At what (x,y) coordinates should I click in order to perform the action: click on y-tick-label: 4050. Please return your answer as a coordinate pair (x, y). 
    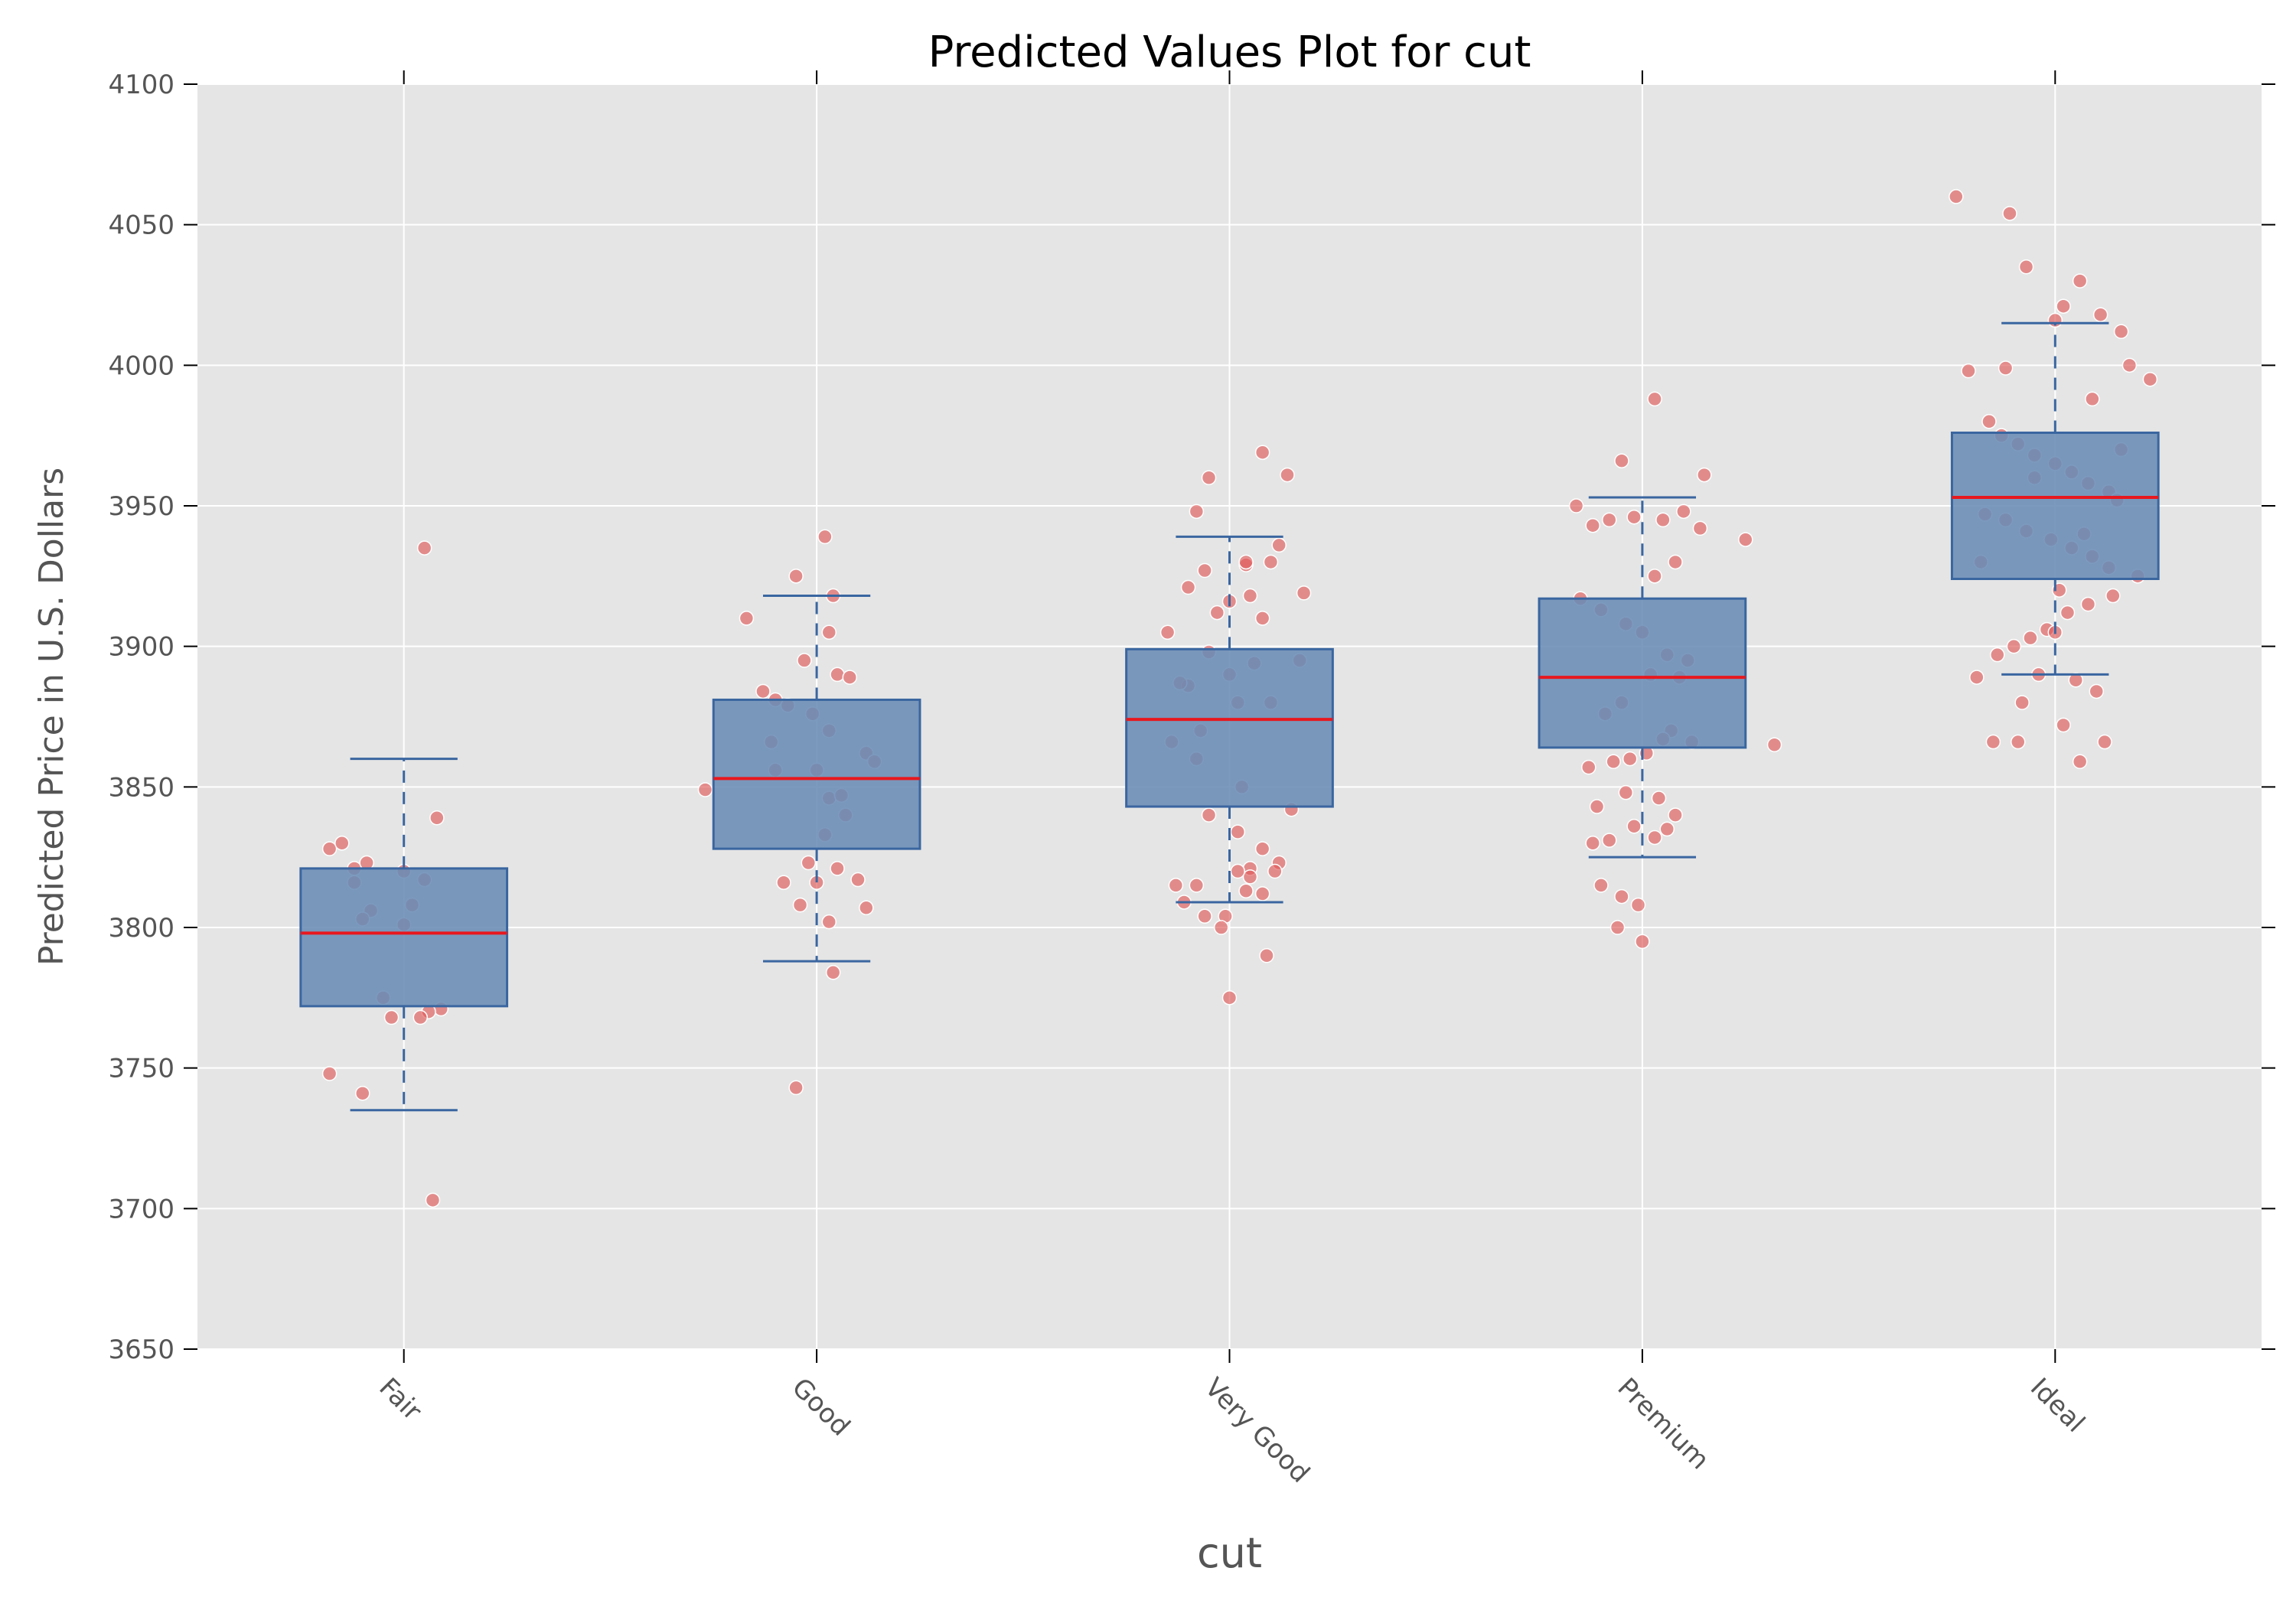
    Looking at the image, I should click on (141, 225).